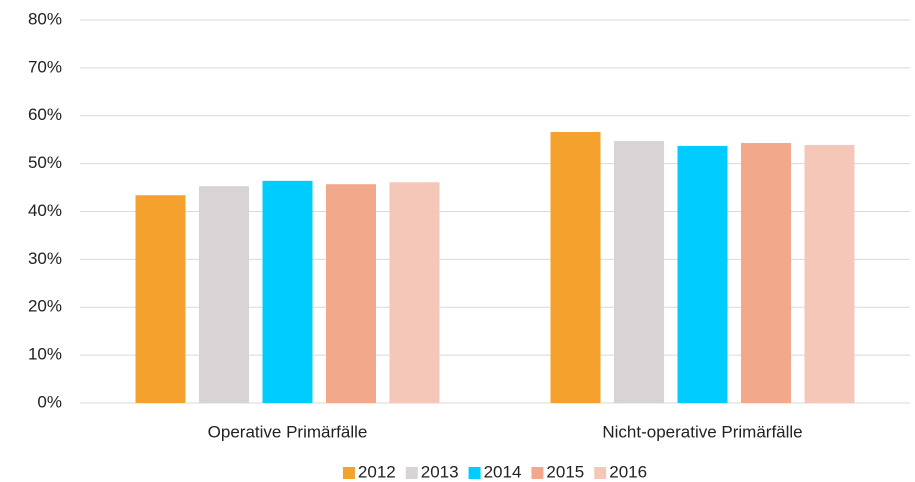  What do you see at coordinates (45, 306) in the screenshot?
I see `y-tick-label: 20%` at bounding box center [45, 306].